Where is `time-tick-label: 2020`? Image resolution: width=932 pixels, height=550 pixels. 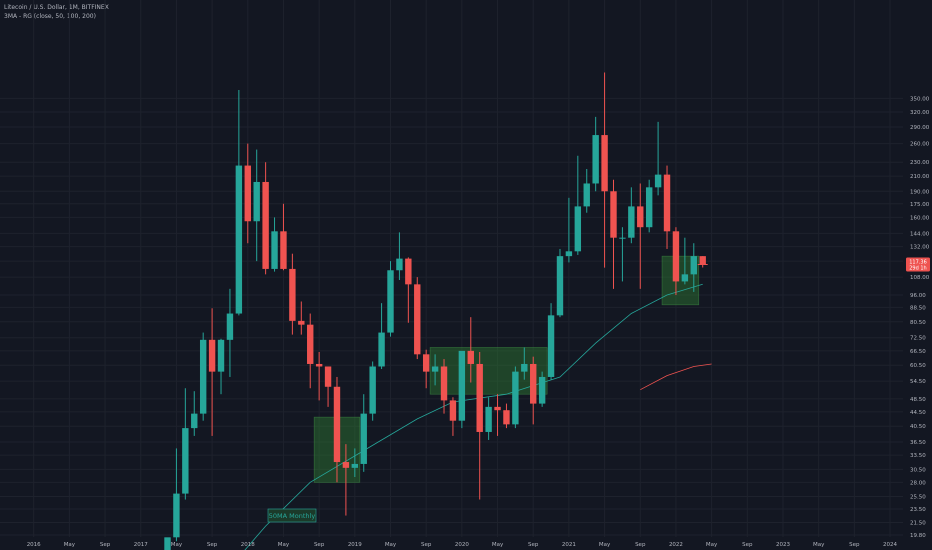 time-tick-label: 2020 is located at coordinates (462, 545).